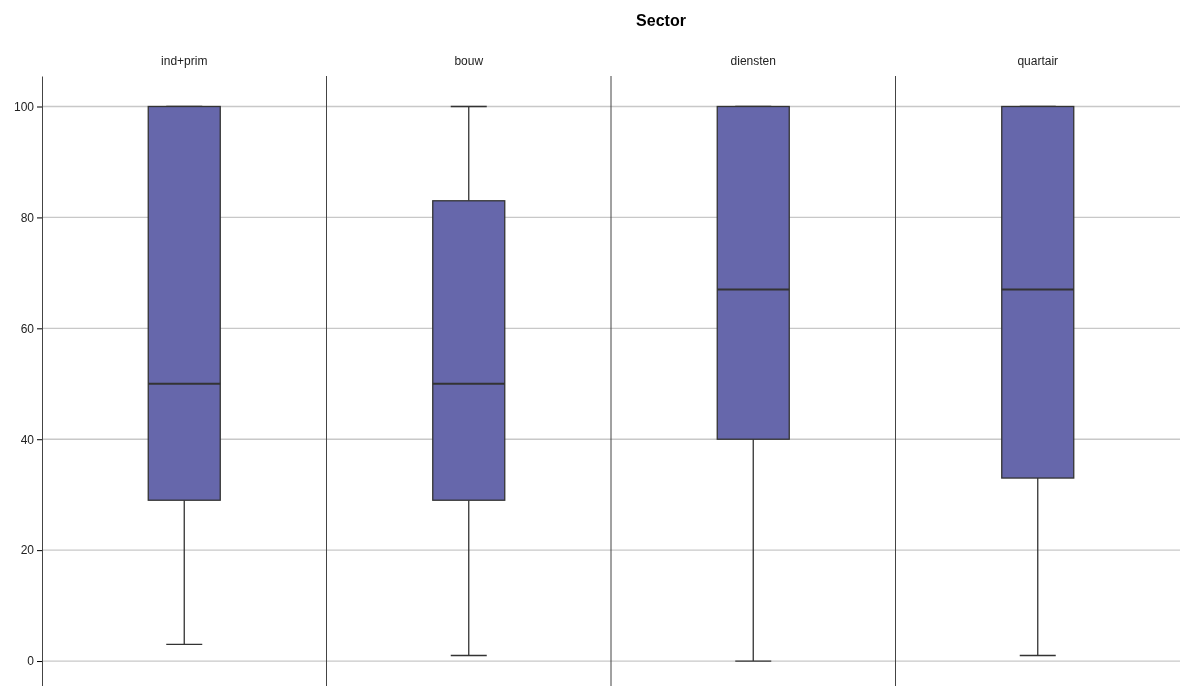 This screenshot has height=686, width=1180. I want to click on y-tick-label: 100, so click(24, 106).